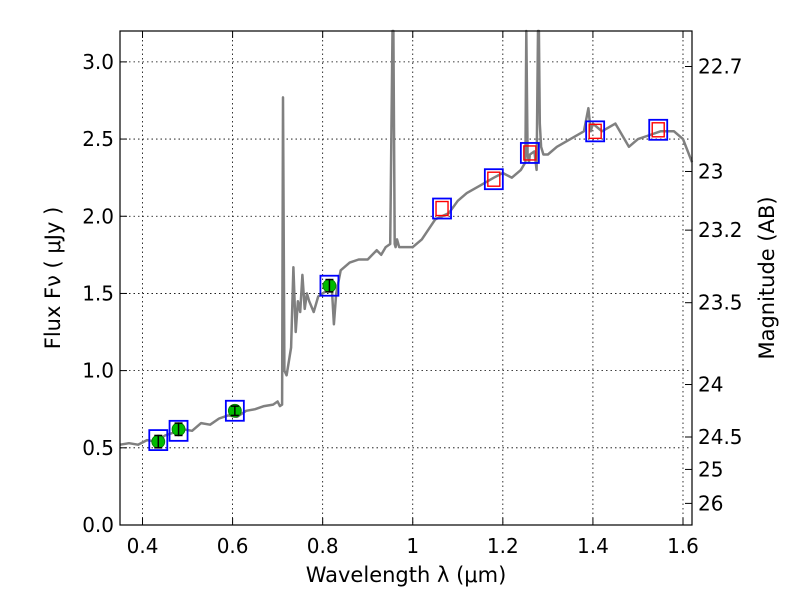  I want to click on y-tick-label: 3.0, so click(98, 62).